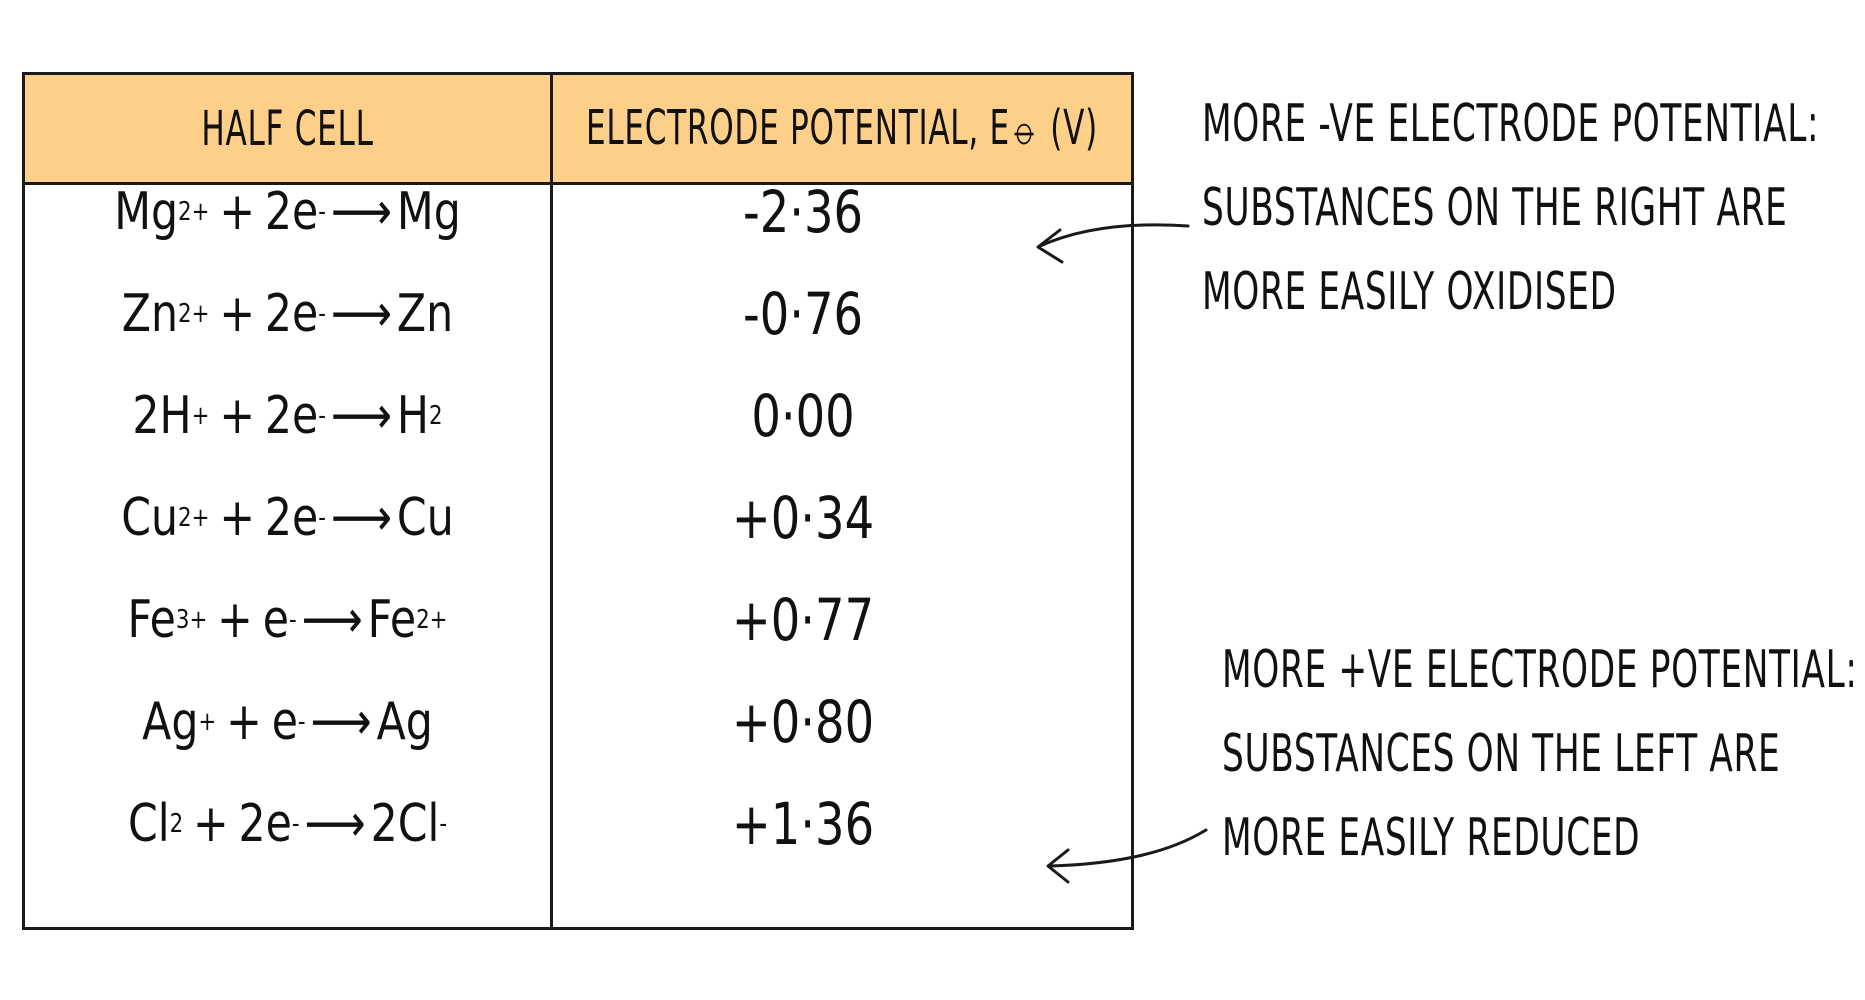  Describe the element at coordinates (842, 128) in the screenshot. I see `header-electrode-potential: ELECTRODE POTENTIAL, E⦵ (V)` at that location.